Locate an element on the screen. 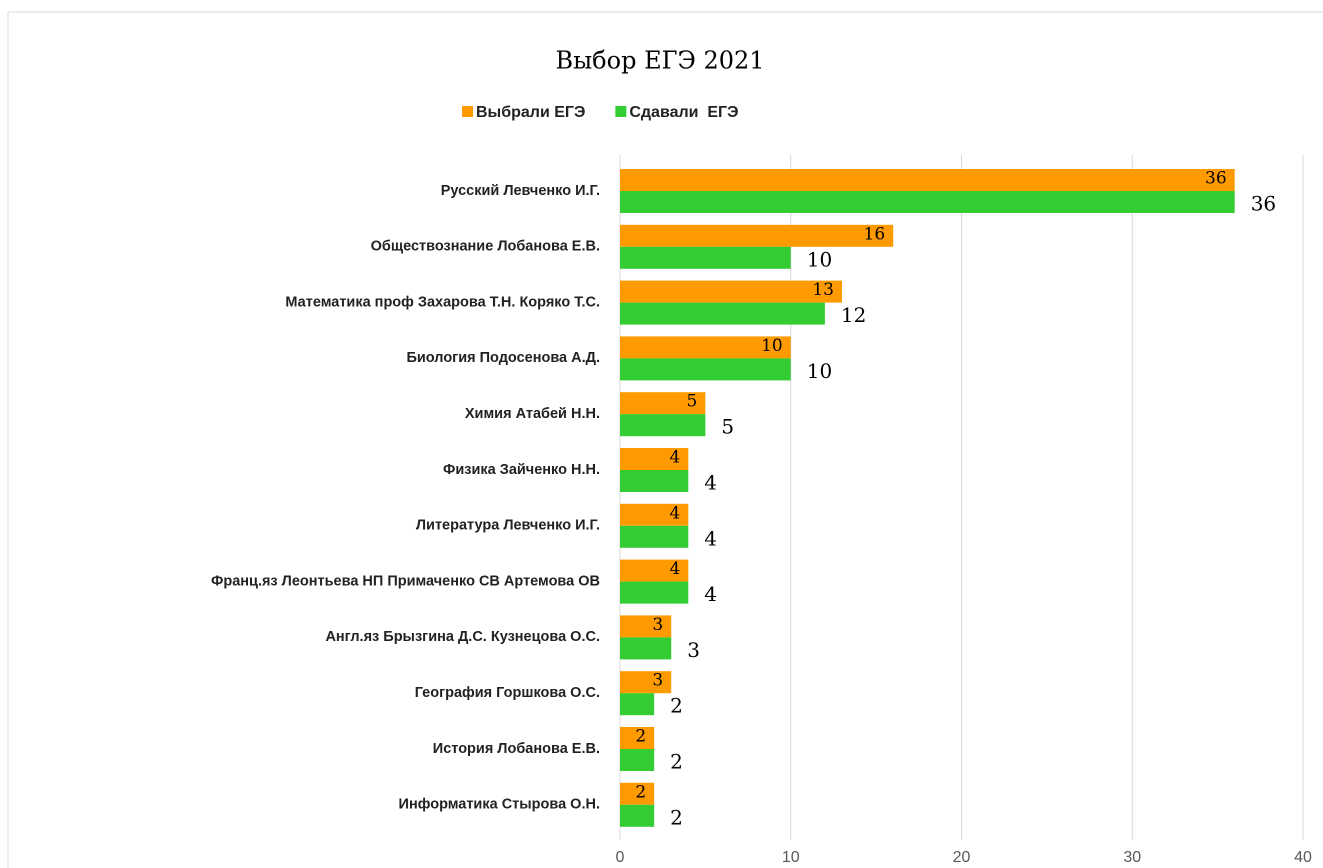  legend-label: Сдавали ЕГЭ is located at coordinates (683, 112).